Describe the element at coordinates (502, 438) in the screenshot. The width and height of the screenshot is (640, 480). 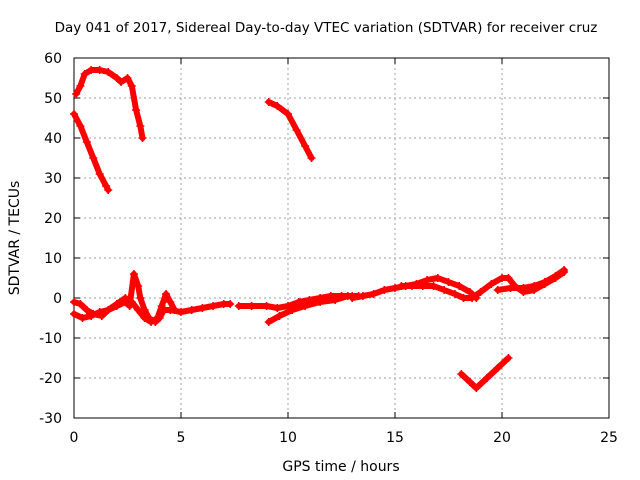
I see `x-tick-label: 20` at that location.